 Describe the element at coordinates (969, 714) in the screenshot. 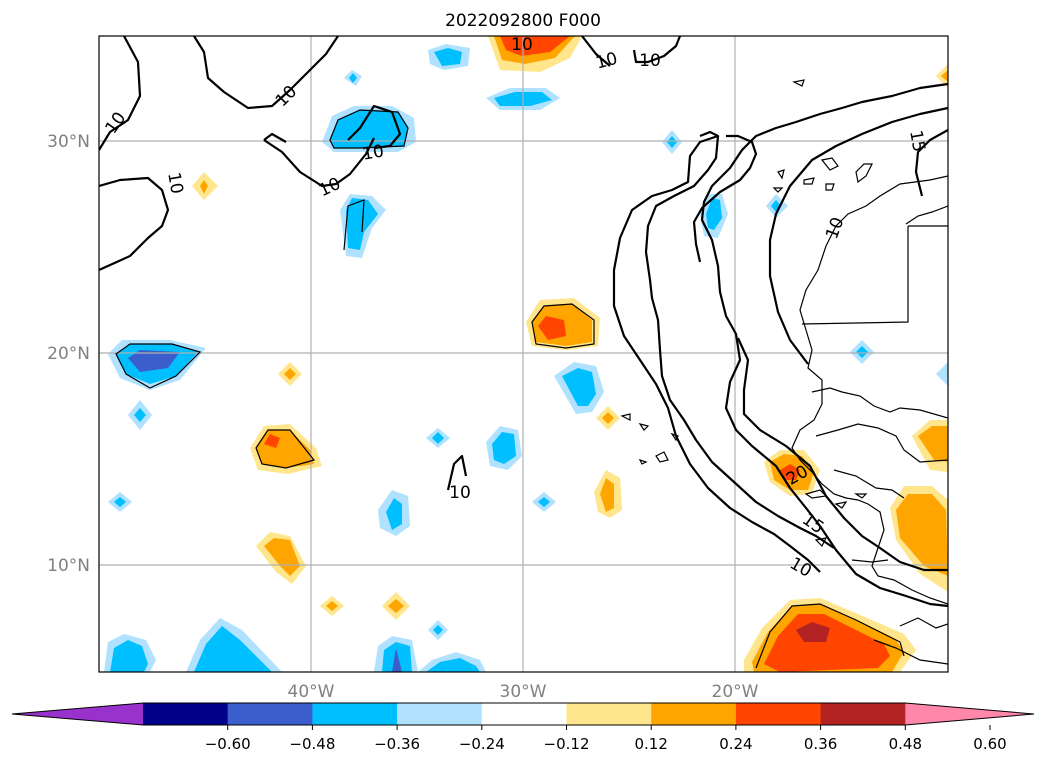

I see `colorbar-extend-high` at that location.